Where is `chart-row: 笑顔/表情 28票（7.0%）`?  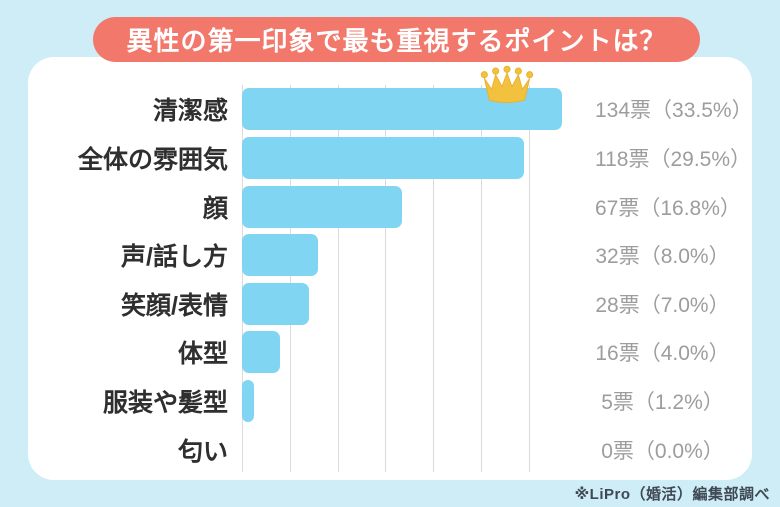
chart-row: 笑顔/表情 28票（7.0%） is located at coordinates (390, 304).